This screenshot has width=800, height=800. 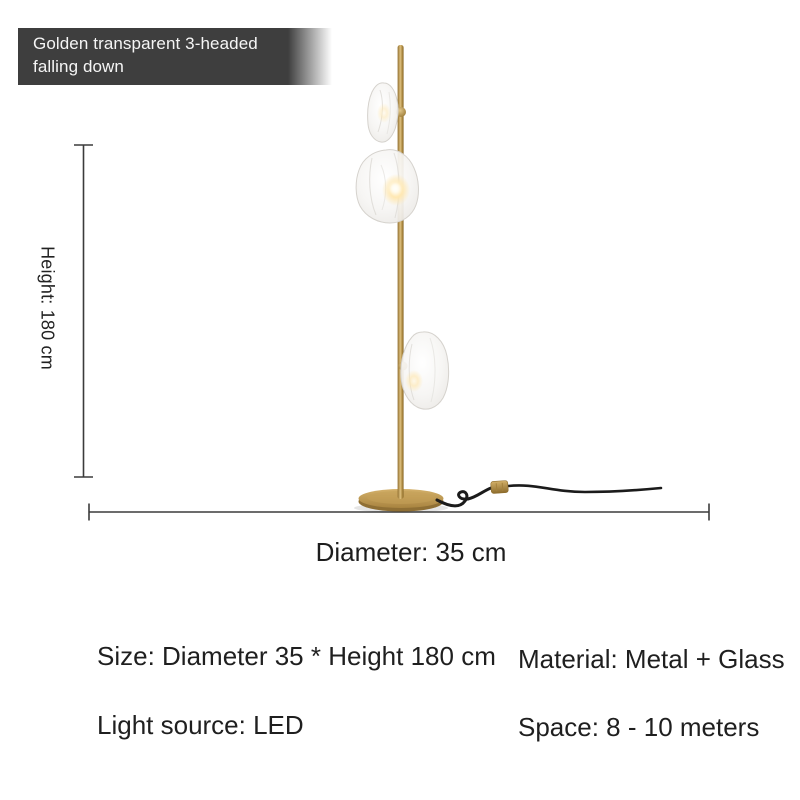 I want to click on diameter-dimension-text: Diameter: 35 cm, so click(x=411, y=552).